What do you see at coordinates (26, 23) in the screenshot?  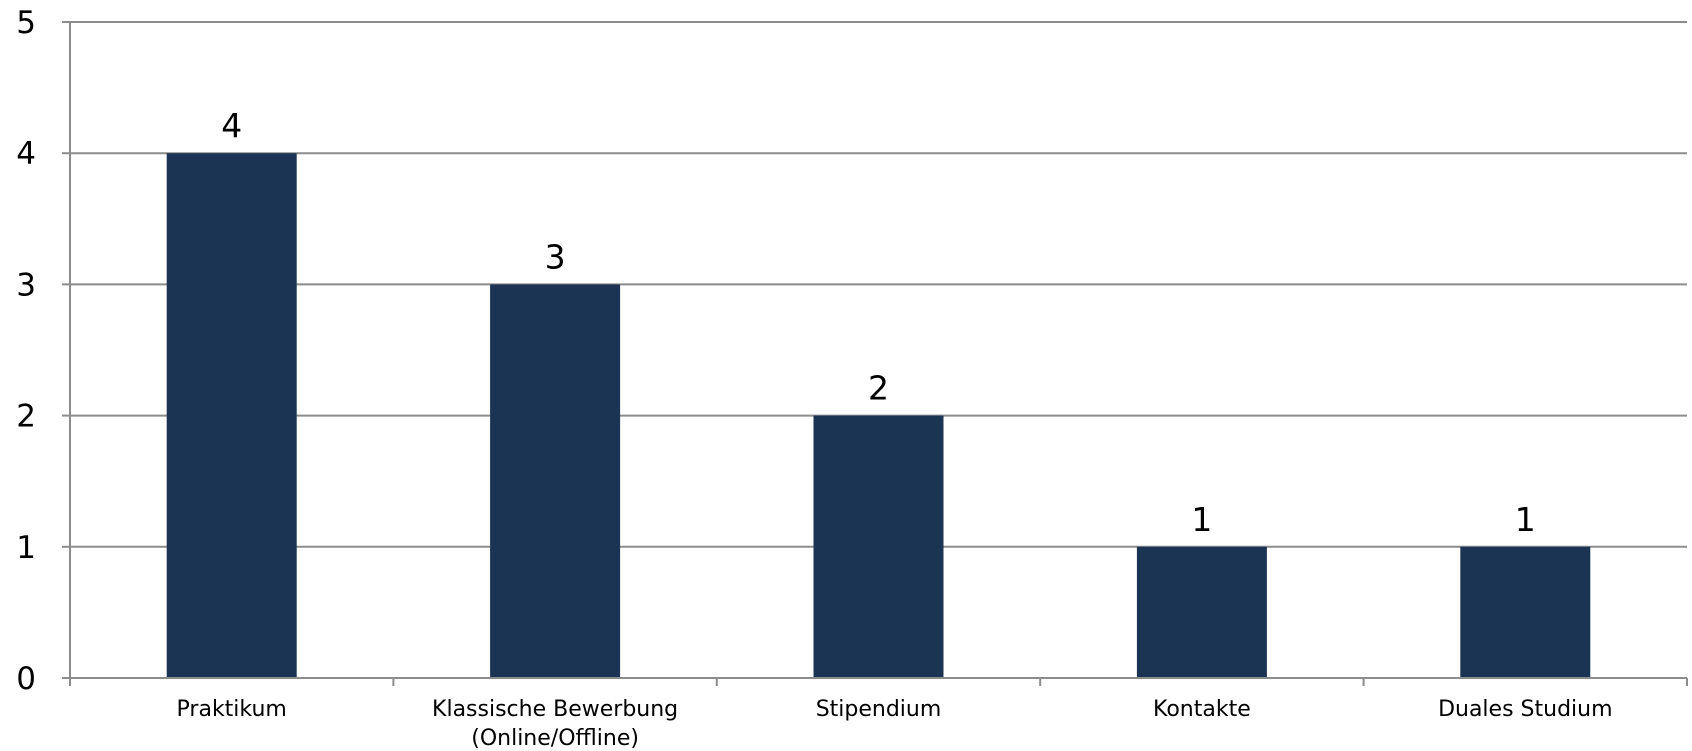 I see `y-tick-label: 5` at bounding box center [26, 23].